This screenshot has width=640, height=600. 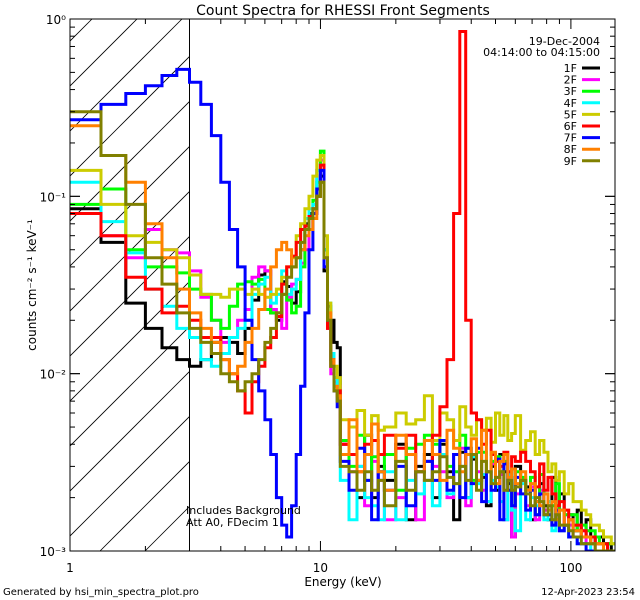 I want to click on legend-label-5F: 5F, so click(x=570, y=114).